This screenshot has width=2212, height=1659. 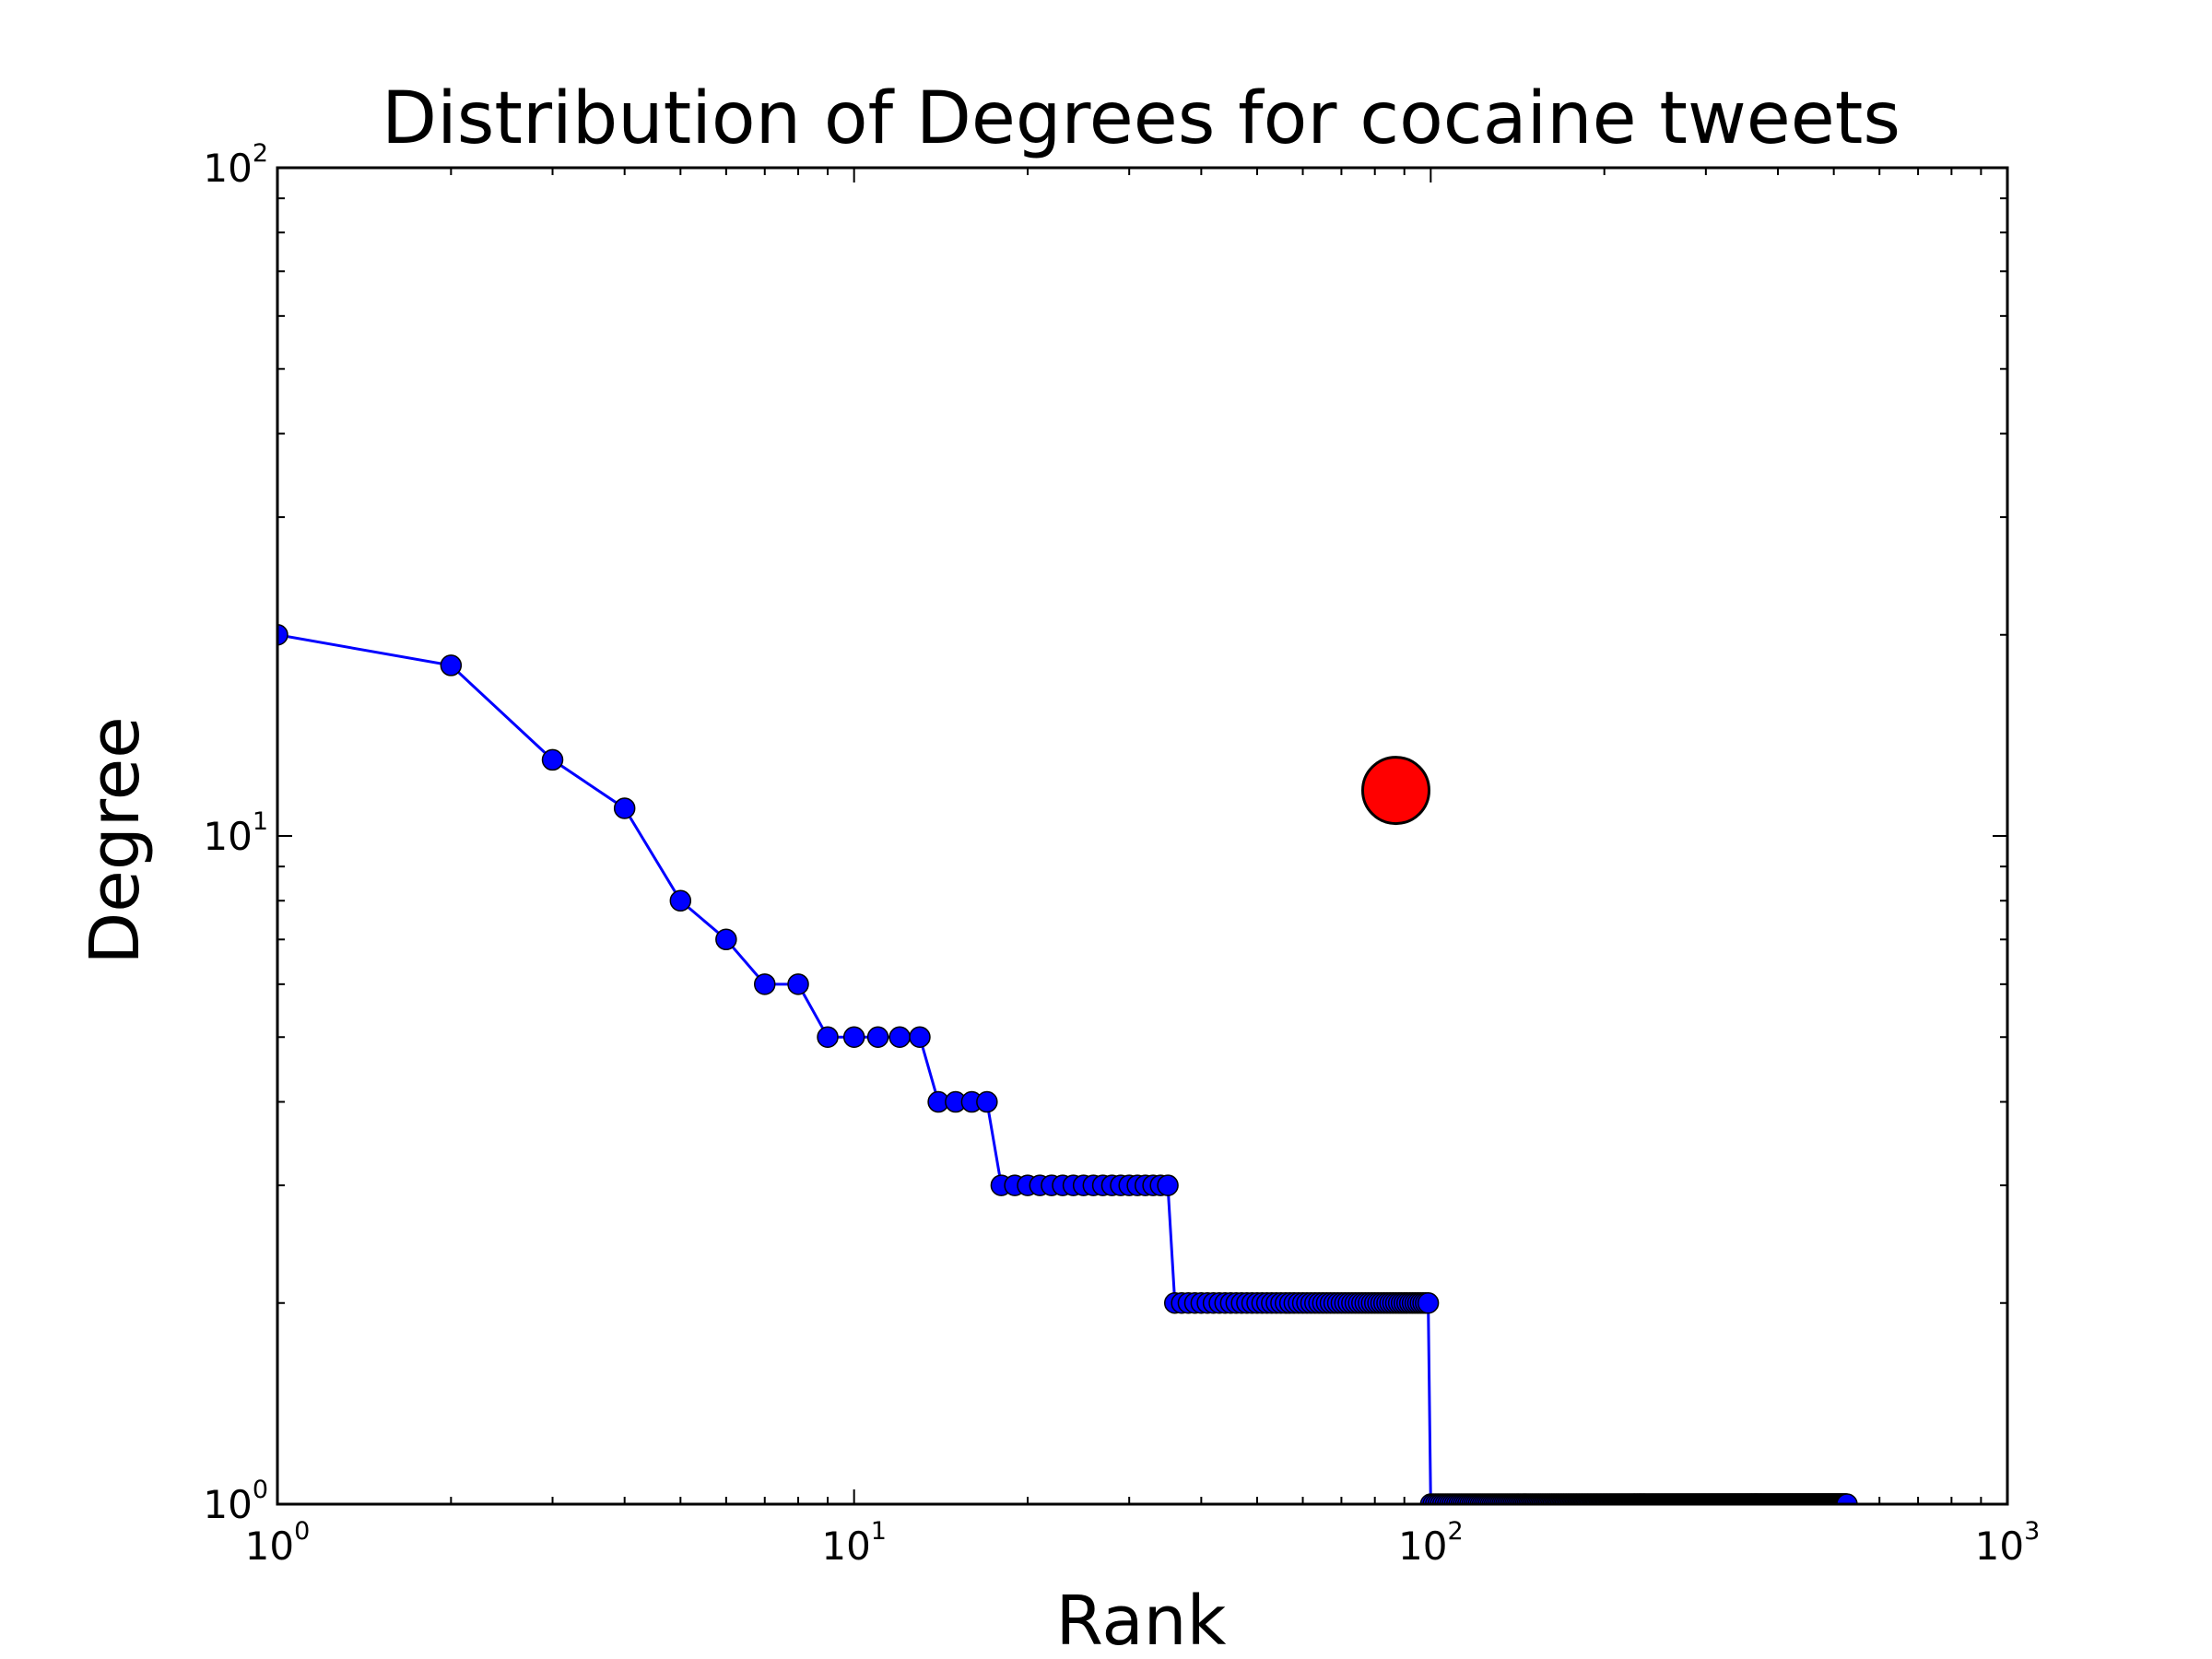 I want to click on x-tick-label: 10³, so click(x=2008, y=1543).